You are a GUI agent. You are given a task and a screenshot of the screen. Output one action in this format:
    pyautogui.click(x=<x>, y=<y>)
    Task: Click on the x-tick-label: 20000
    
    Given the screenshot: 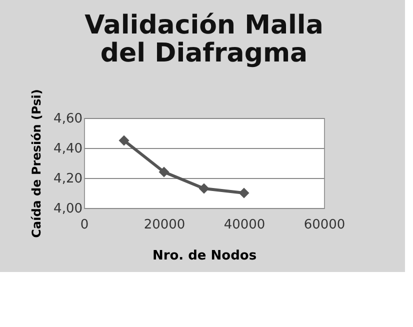 What is the action you would take?
    pyautogui.click(x=165, y=225)
    